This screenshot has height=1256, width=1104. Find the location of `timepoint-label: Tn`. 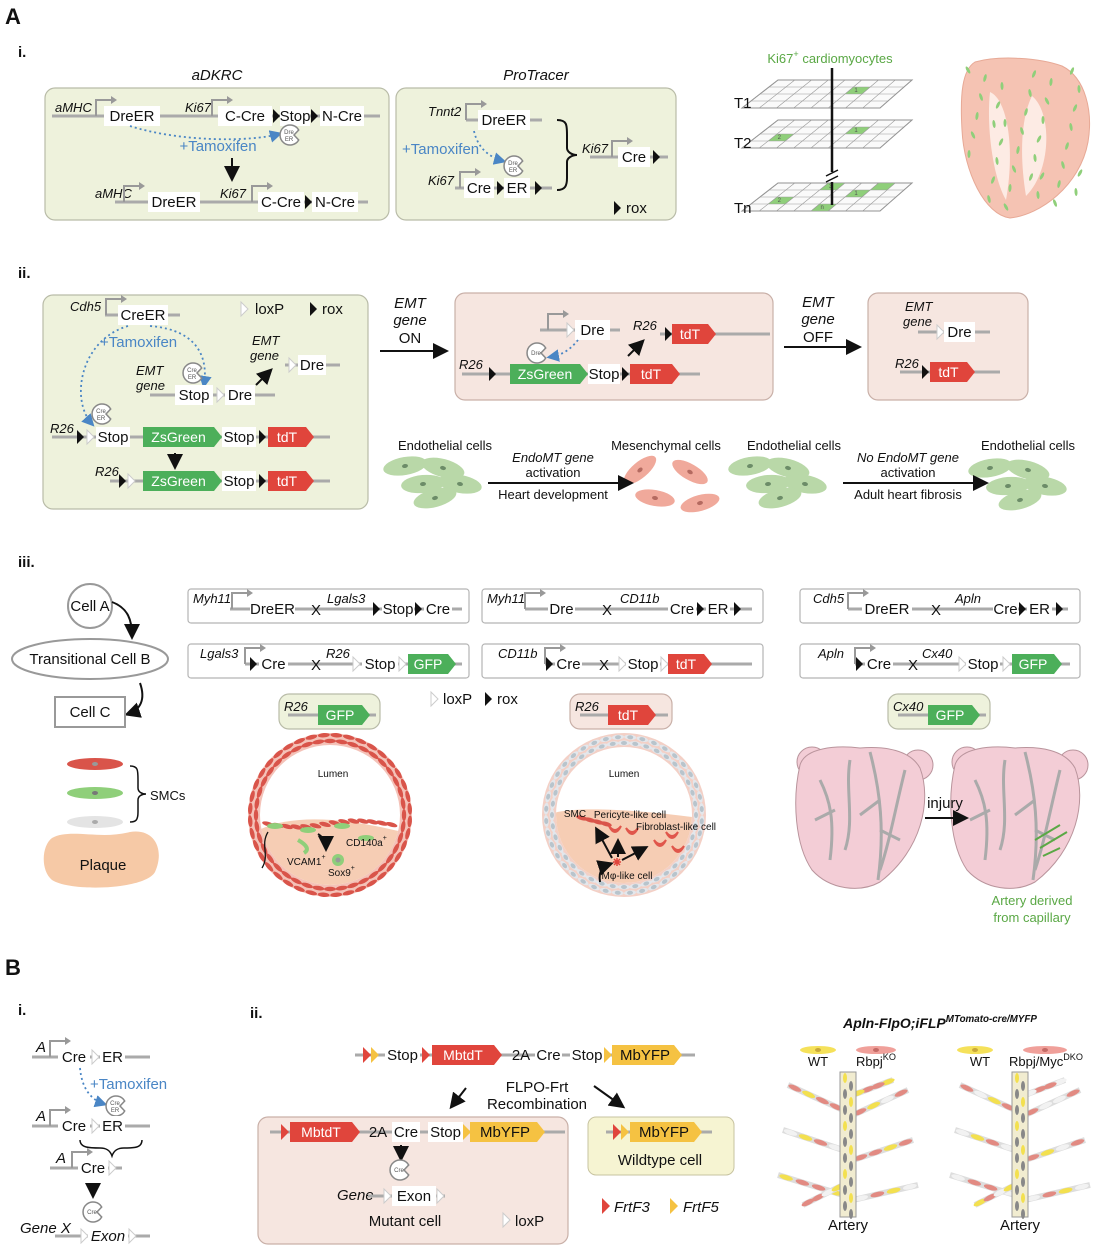

timepoint-label: Tn is located at coordinates (743, 208).